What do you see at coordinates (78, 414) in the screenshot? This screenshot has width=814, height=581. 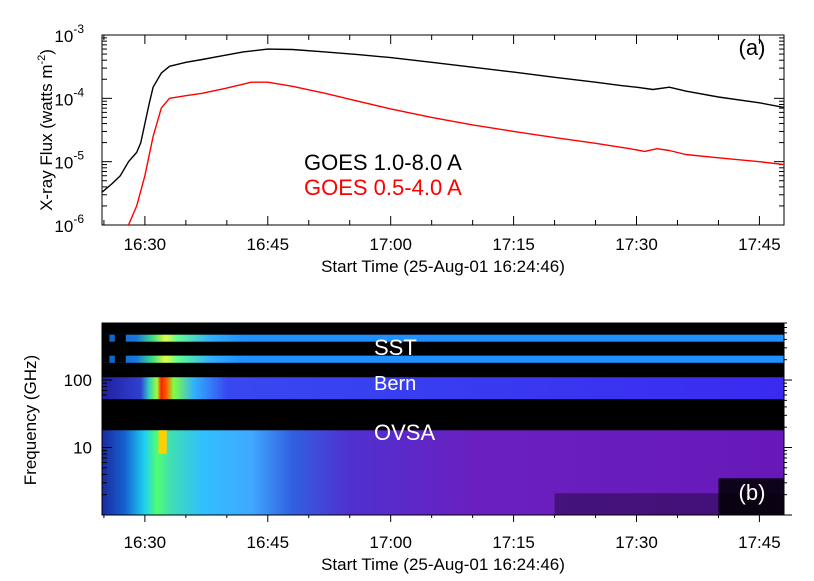 I see `panel-b-y-tick-labels: 10 100` at bounding box center [78, 414].